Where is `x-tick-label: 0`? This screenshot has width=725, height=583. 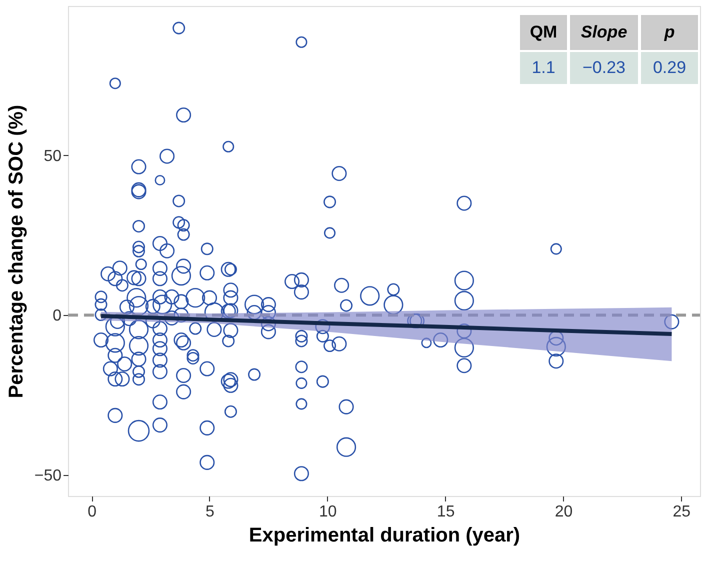 x-tick-label: 0 is located at coordinates (92, 512).